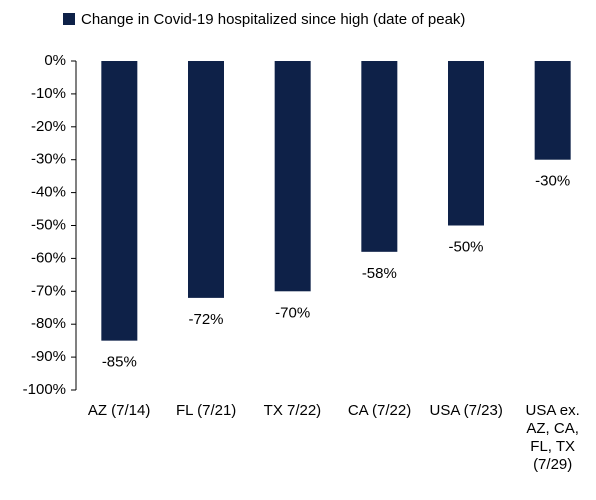 Image resolution: width=596 pixels, height=500 pixels. What do you see at coordinates (48, 192) in the screenshot?
I see `y-tick-label: -40%` at bounding box center [48, 192].